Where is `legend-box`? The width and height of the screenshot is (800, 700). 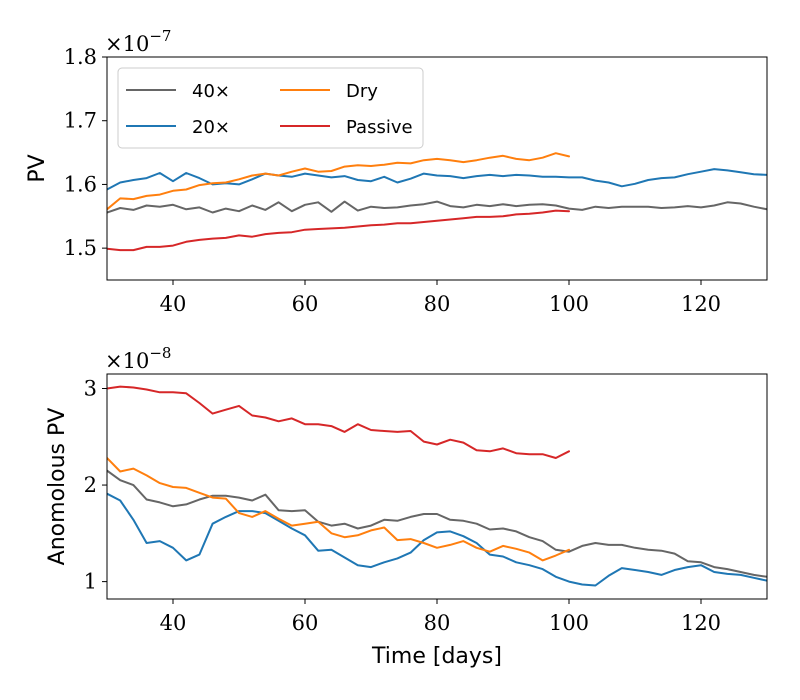
legend-box is located at coordinates (270, 108).